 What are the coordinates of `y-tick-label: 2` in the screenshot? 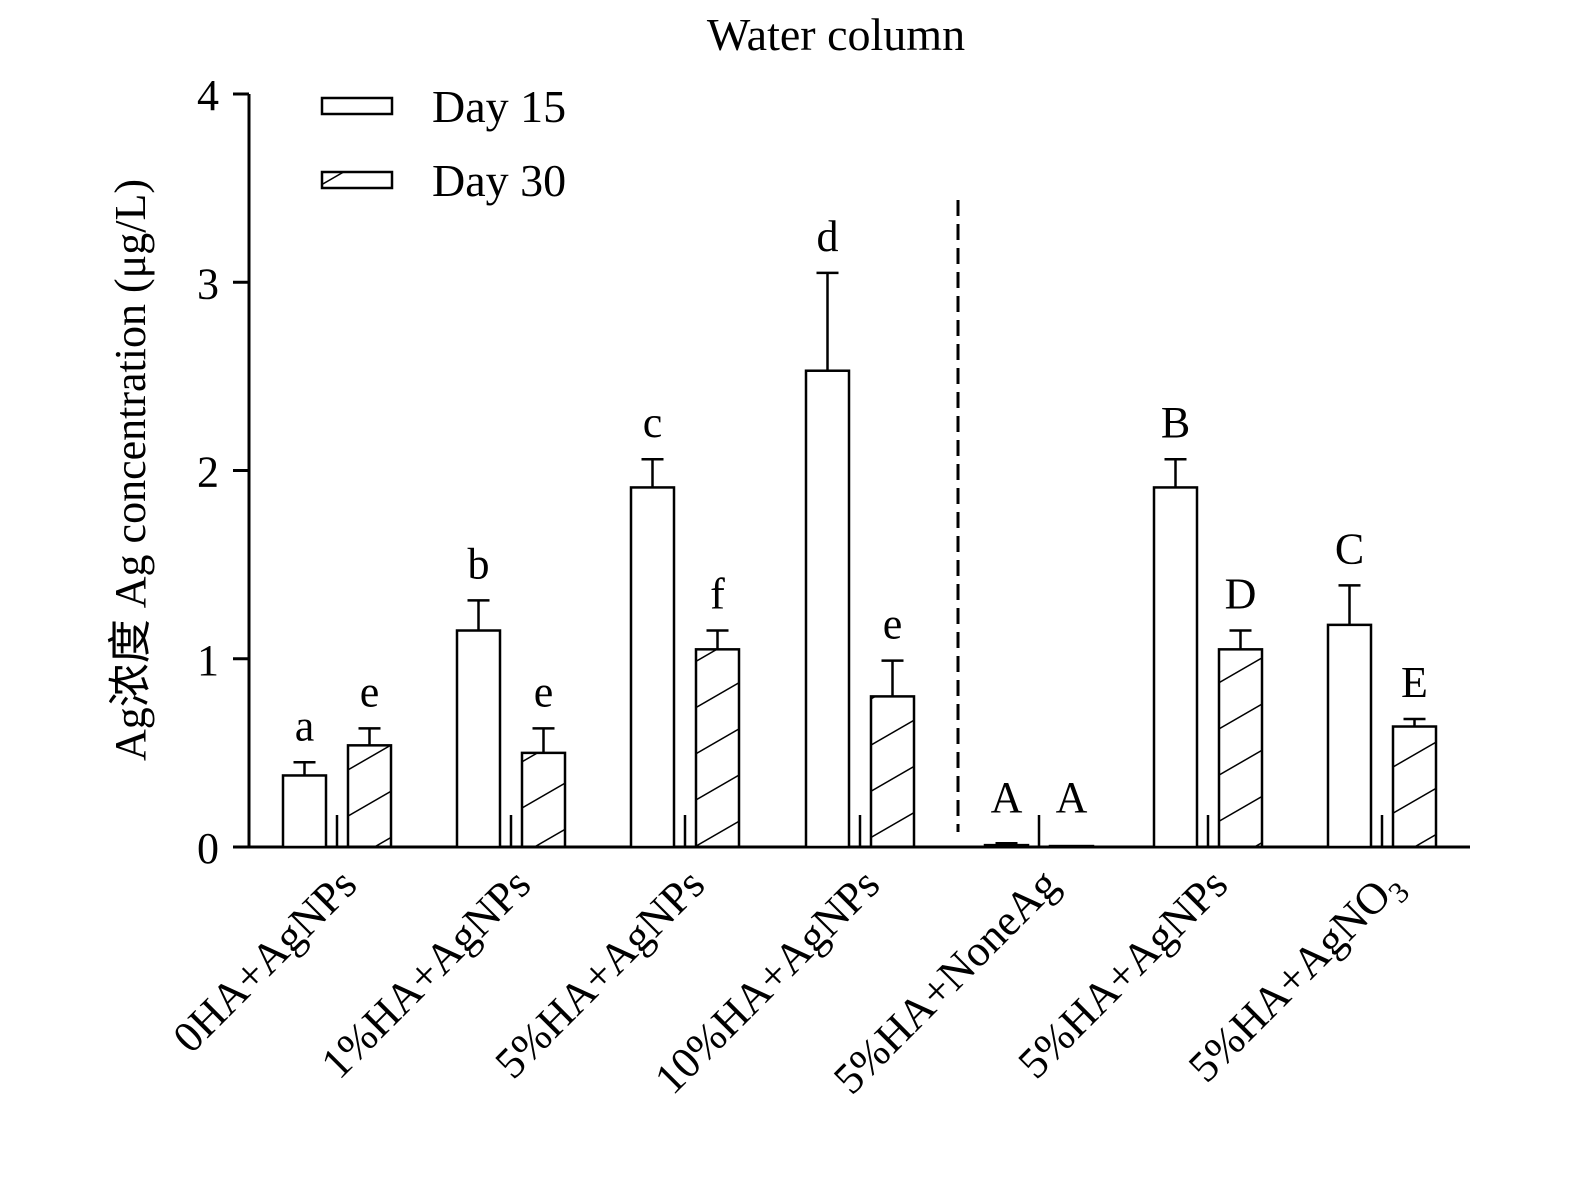 It's located at (208, 472).